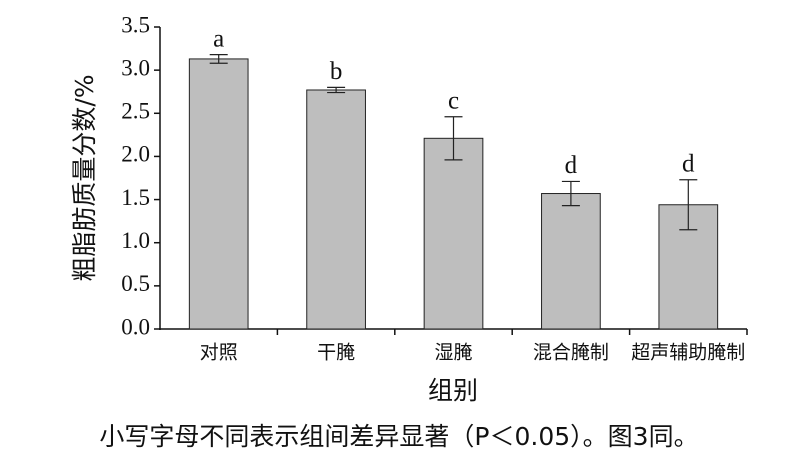  What do you see at coordinates (135, 326) in the screenshot?
I see `y-tick-label: 0.0` at bounding box center [135, 326].